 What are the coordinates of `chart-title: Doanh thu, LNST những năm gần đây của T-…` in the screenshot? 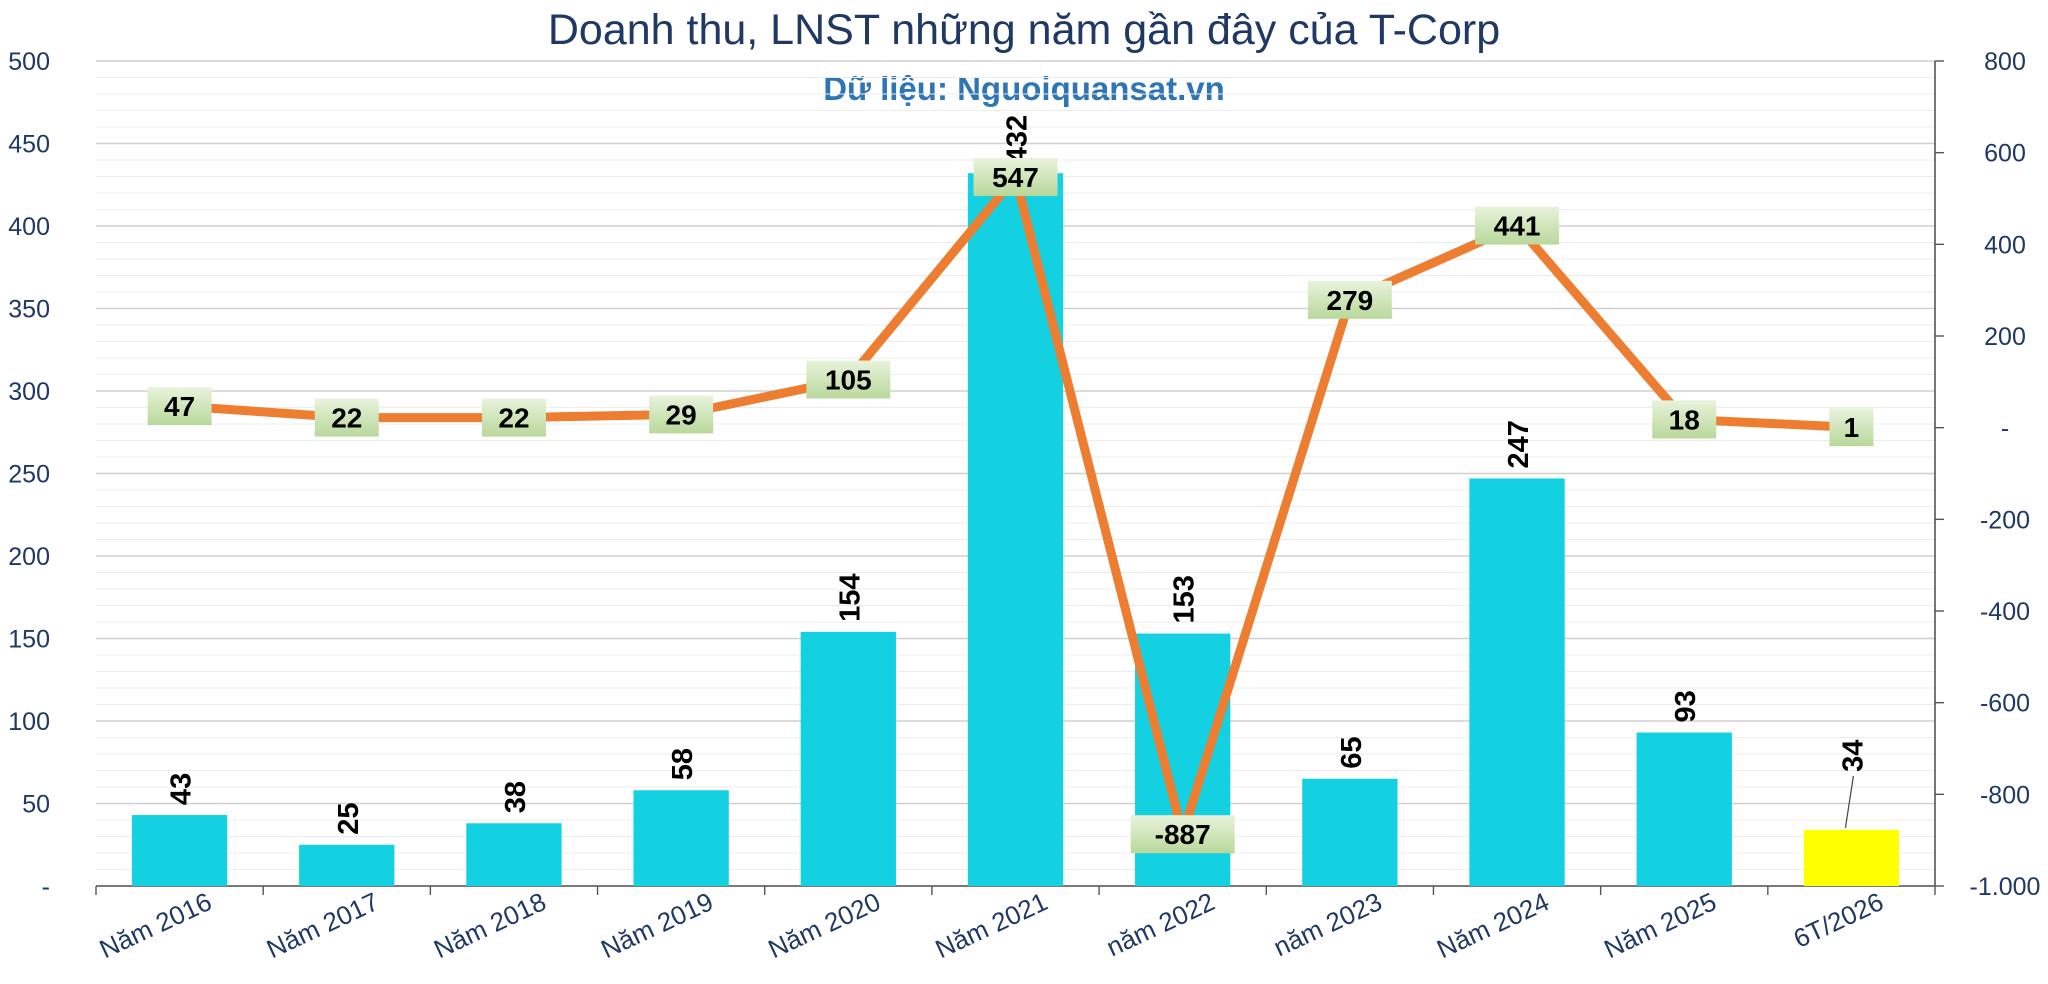 It's located at (1024, 30).